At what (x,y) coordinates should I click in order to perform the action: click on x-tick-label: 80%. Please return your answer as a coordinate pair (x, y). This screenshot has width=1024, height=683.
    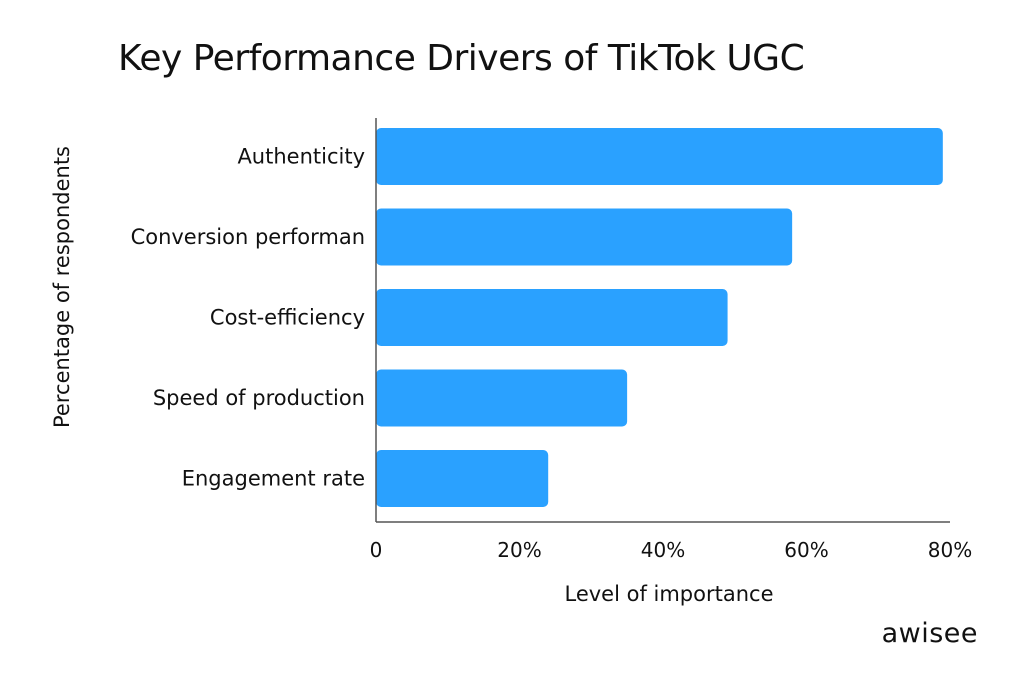
    Looking at the image, I should click on (950, 550).